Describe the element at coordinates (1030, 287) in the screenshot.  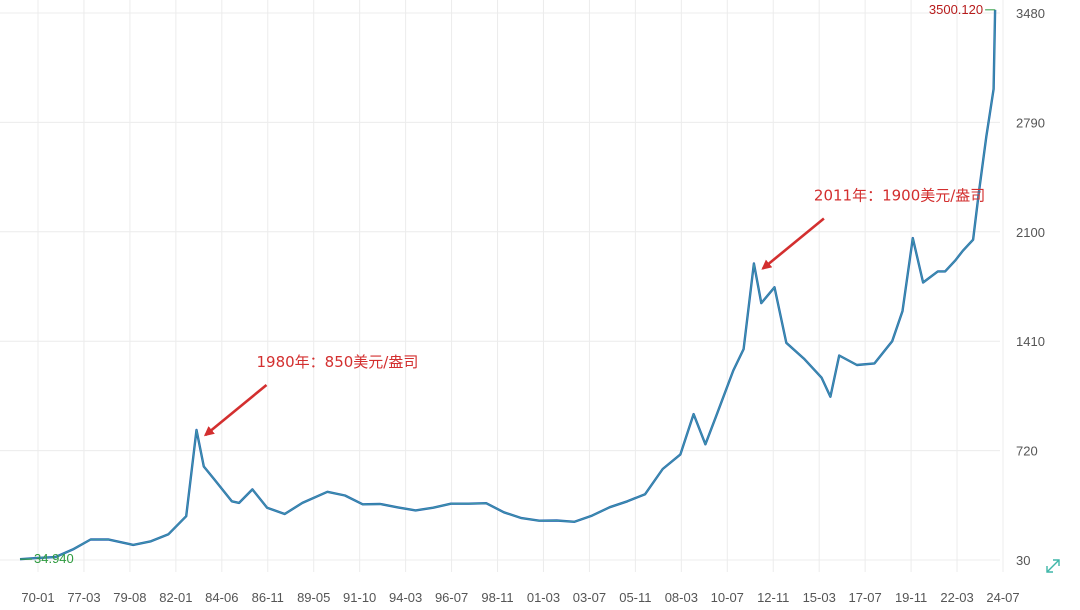
I see `y-axis-ticks: 30 720 1410 2100 2790 3480` at that location.